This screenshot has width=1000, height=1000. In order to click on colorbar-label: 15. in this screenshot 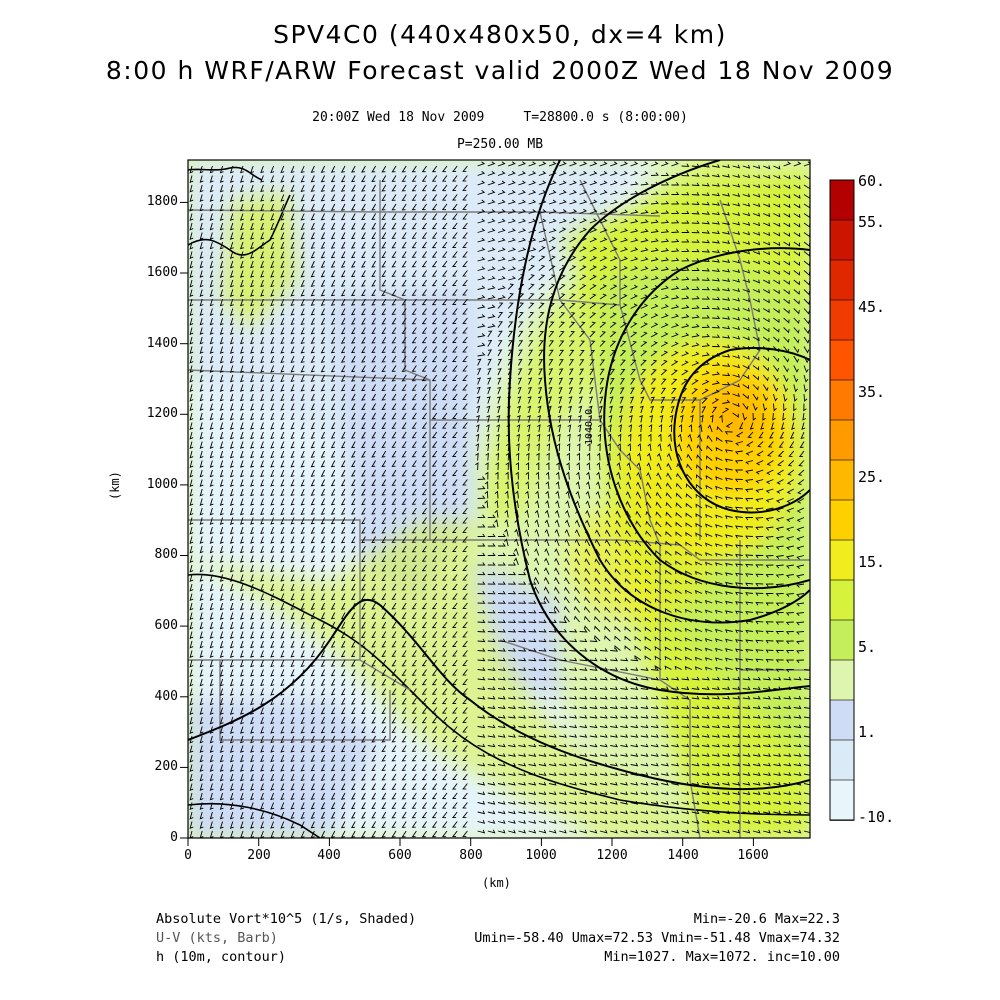, I will do `click(872, 562)`.